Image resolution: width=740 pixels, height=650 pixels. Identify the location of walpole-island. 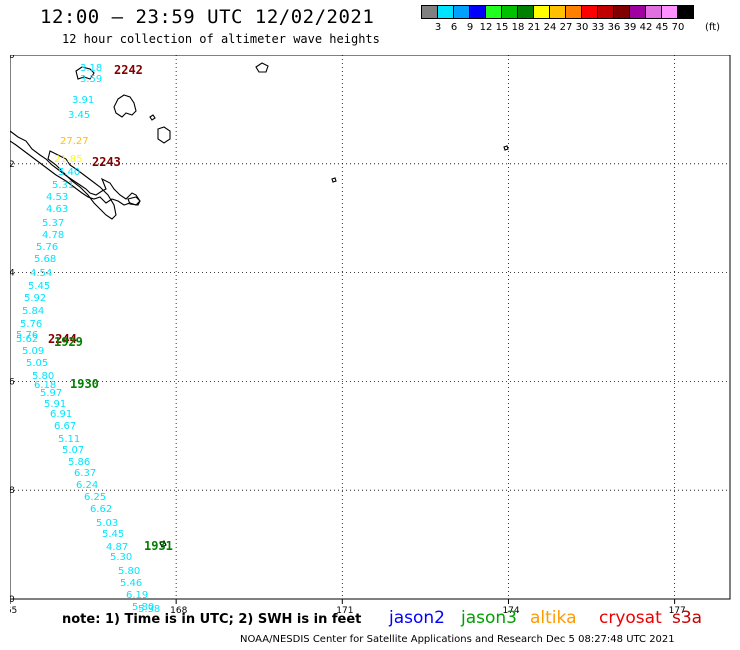
(334, 180).